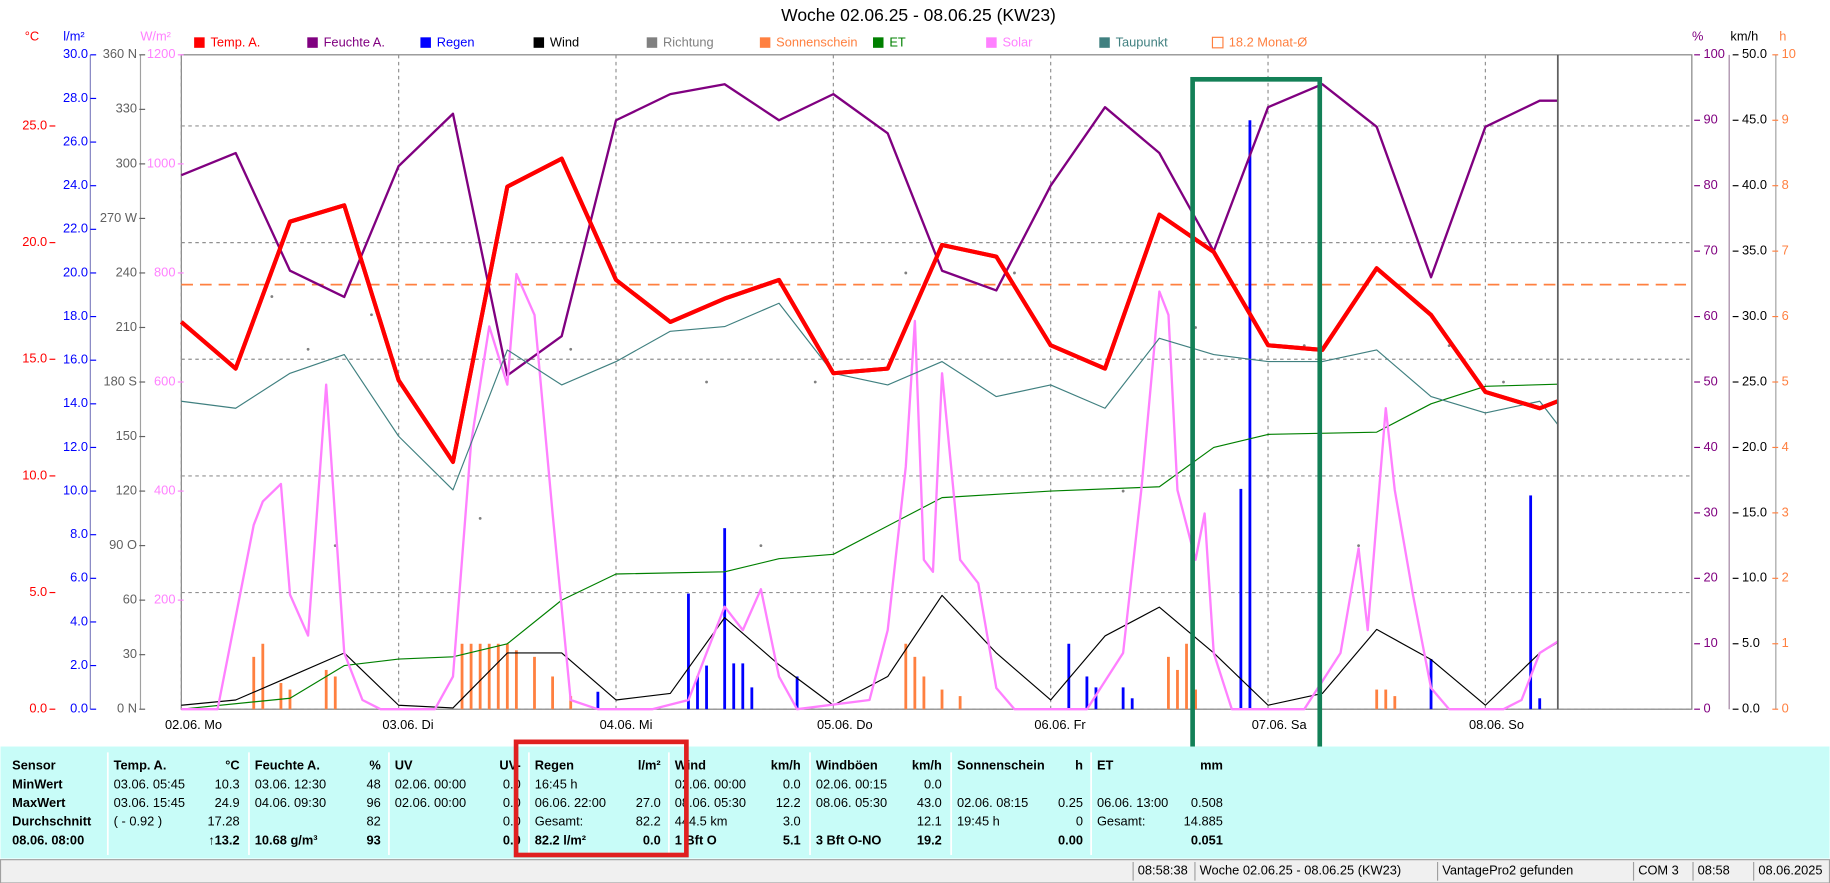  Describe the element at coordinates (1744, 36) in the screenshot. I see `axis-unit: km/h` at that location.